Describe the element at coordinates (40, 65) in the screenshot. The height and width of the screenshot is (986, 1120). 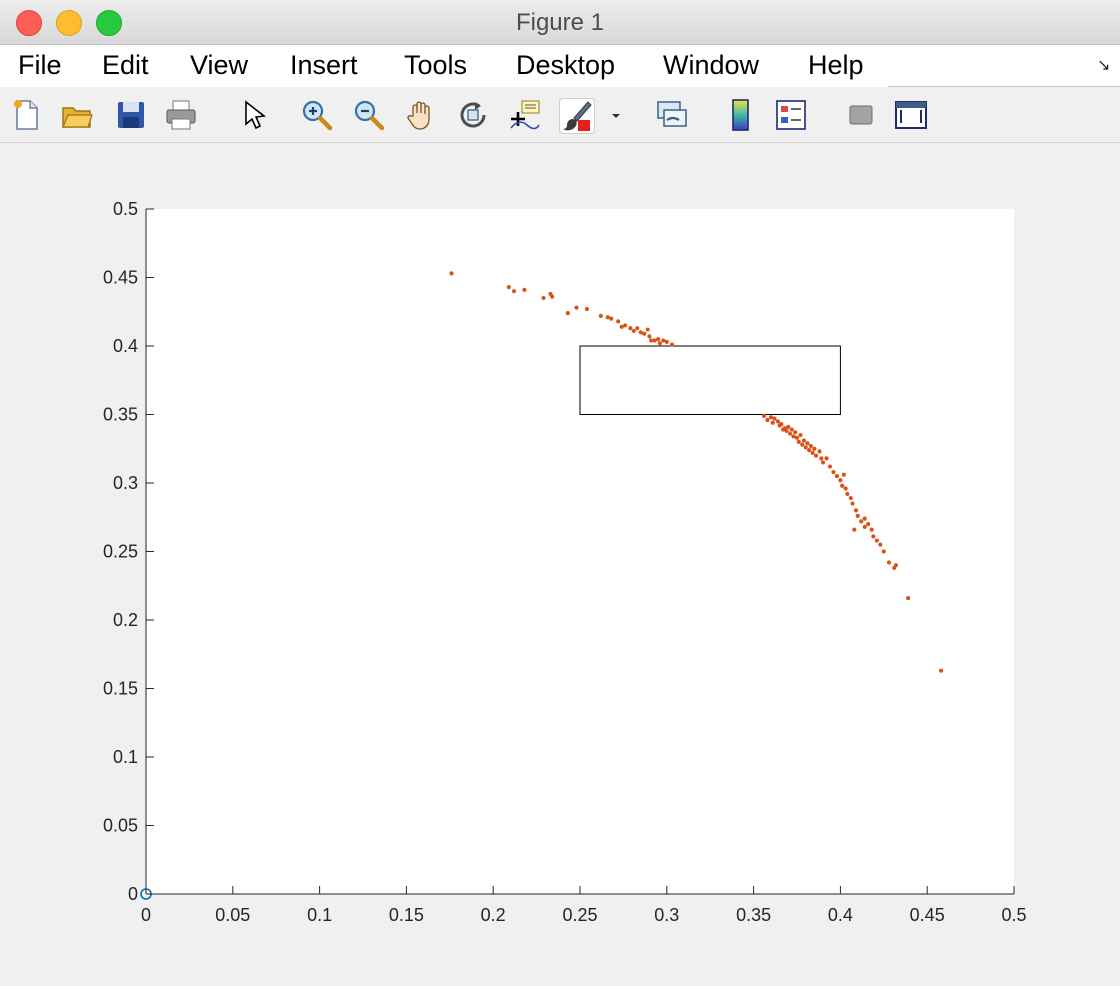
I see `menu-file: File` at that location.